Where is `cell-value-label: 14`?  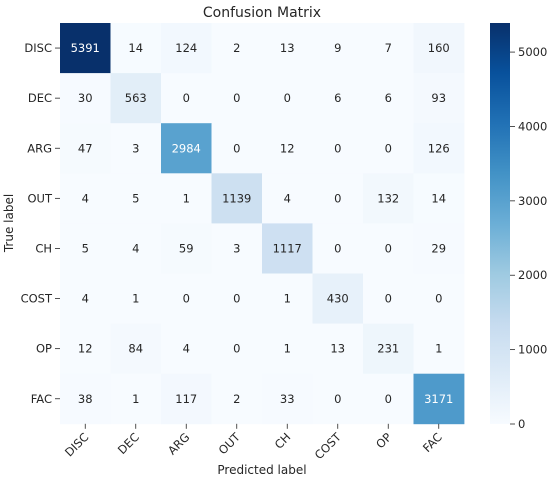 cell-value-label: 14 is located at coordinates (438, 198).